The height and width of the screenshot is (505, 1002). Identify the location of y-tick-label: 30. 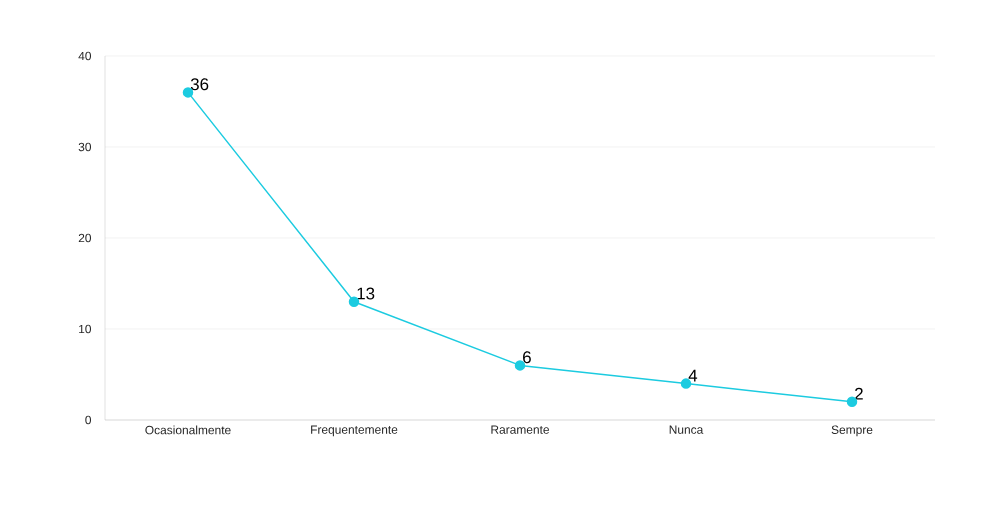
(85, 147).